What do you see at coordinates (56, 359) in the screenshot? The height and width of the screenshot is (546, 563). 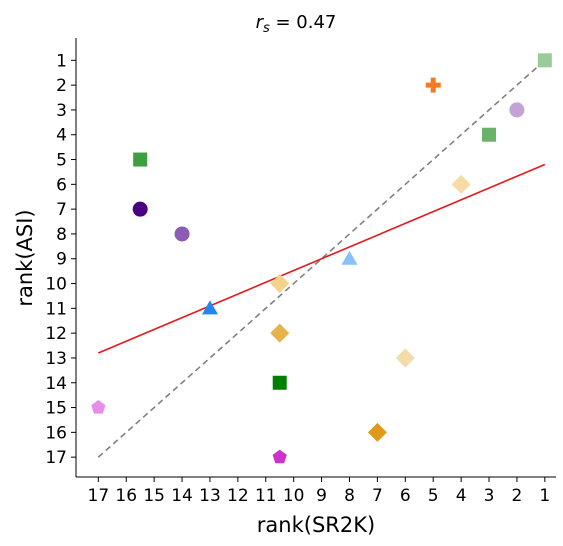 I see `y-tick-label: 13` at bounding box center [56, 359].